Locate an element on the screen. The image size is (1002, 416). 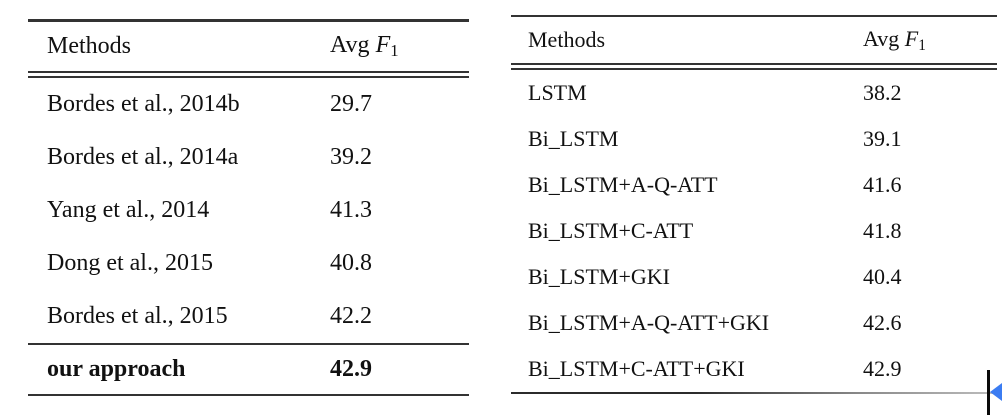
method-cell: Bi_LSTM+A-Q-ATT+GKI is located at coordinates (649, 322).